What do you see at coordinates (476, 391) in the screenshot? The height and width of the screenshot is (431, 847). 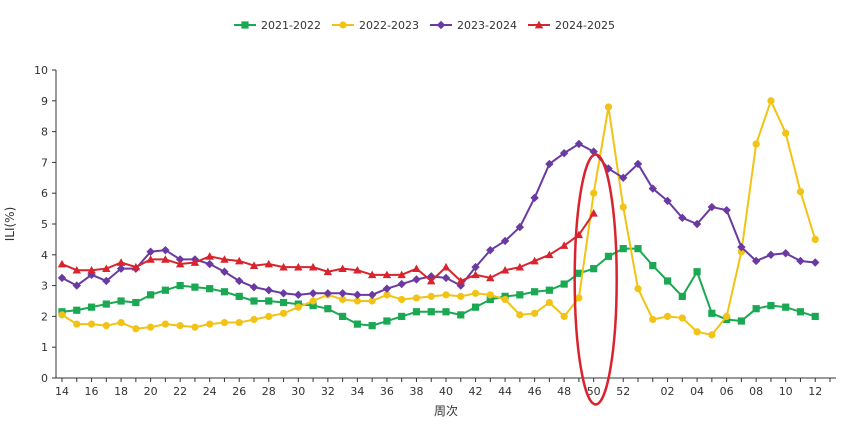 I see `x-tick-label: 42` at bounding box center [476, 391].